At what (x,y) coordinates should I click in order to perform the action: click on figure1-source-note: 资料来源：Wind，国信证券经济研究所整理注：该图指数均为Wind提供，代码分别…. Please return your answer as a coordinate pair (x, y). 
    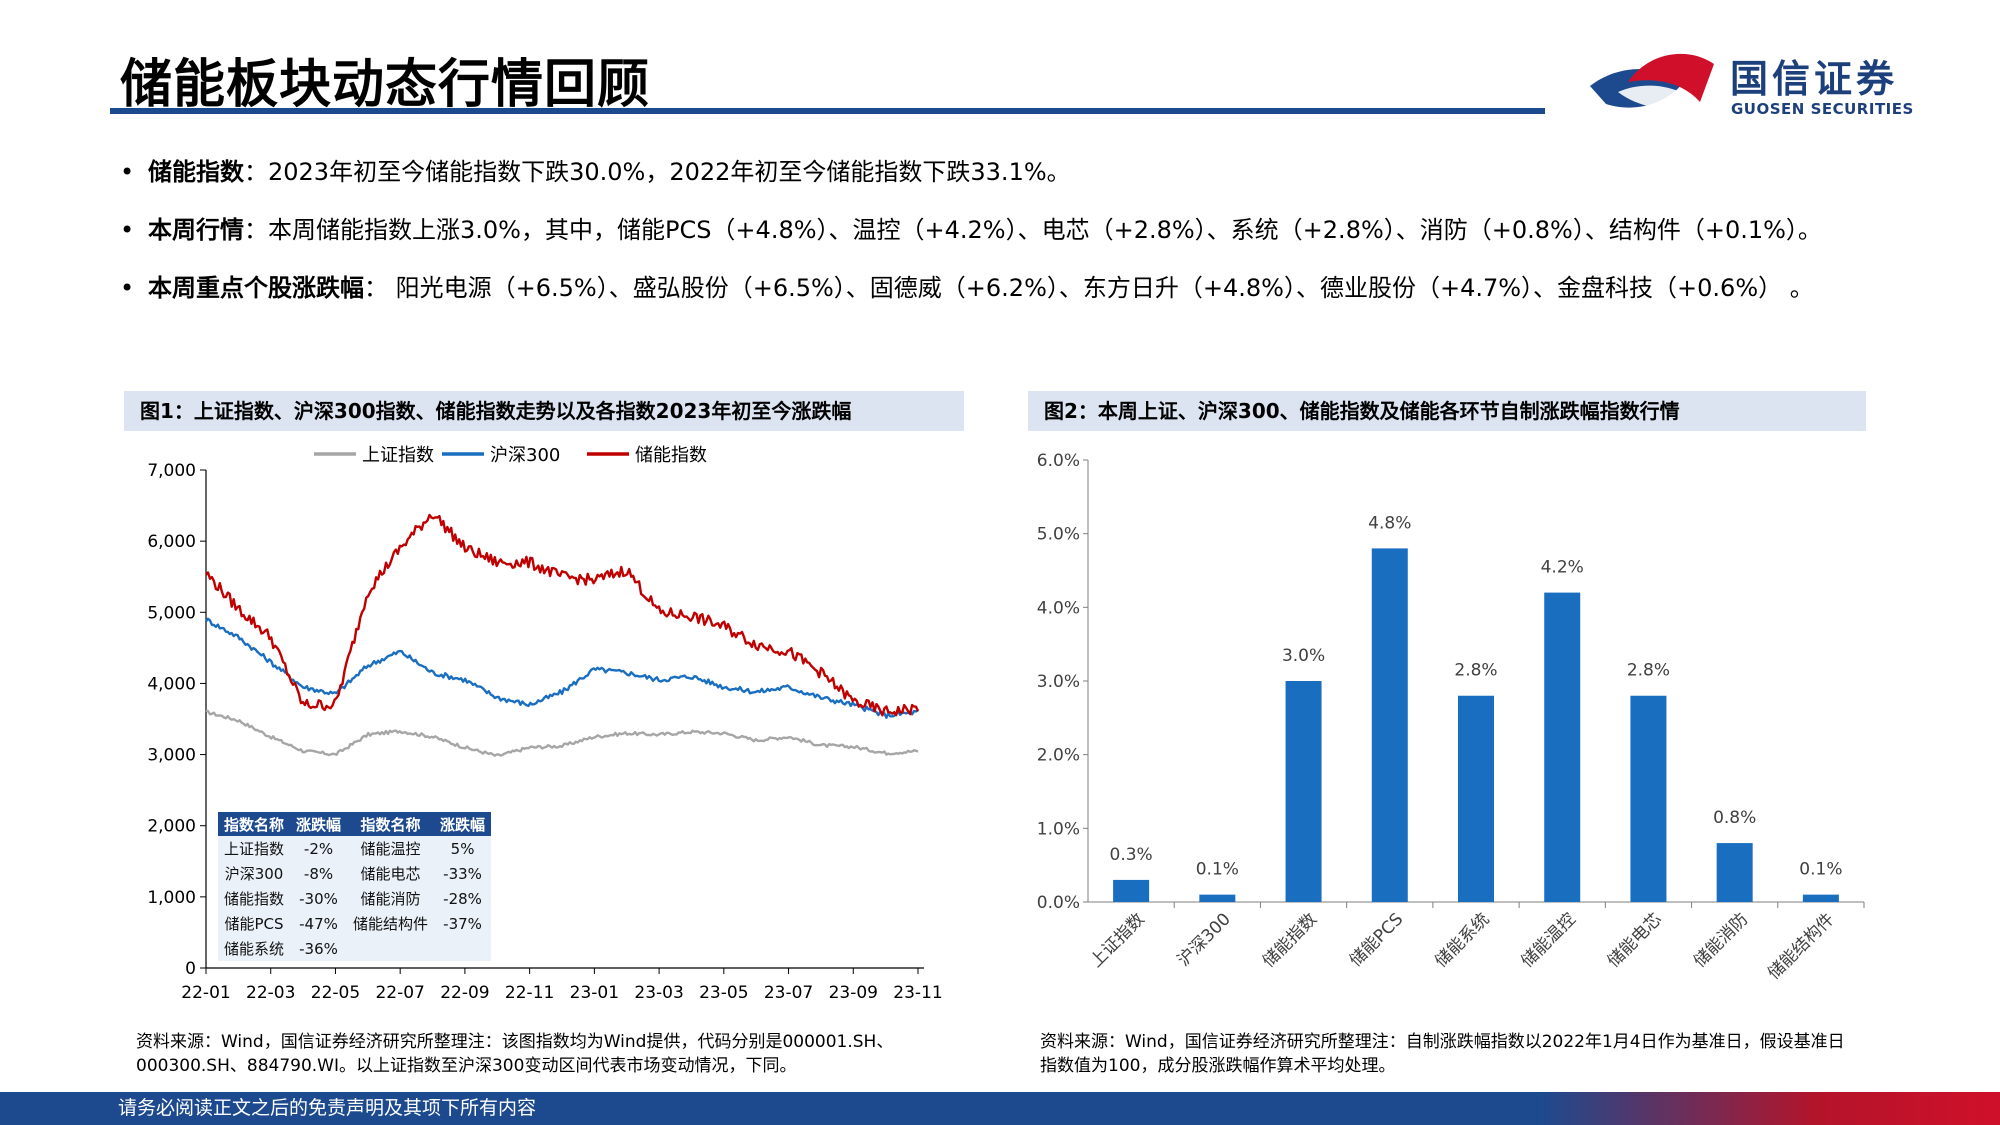
    Looking at the image, I should click on (515, 1054).